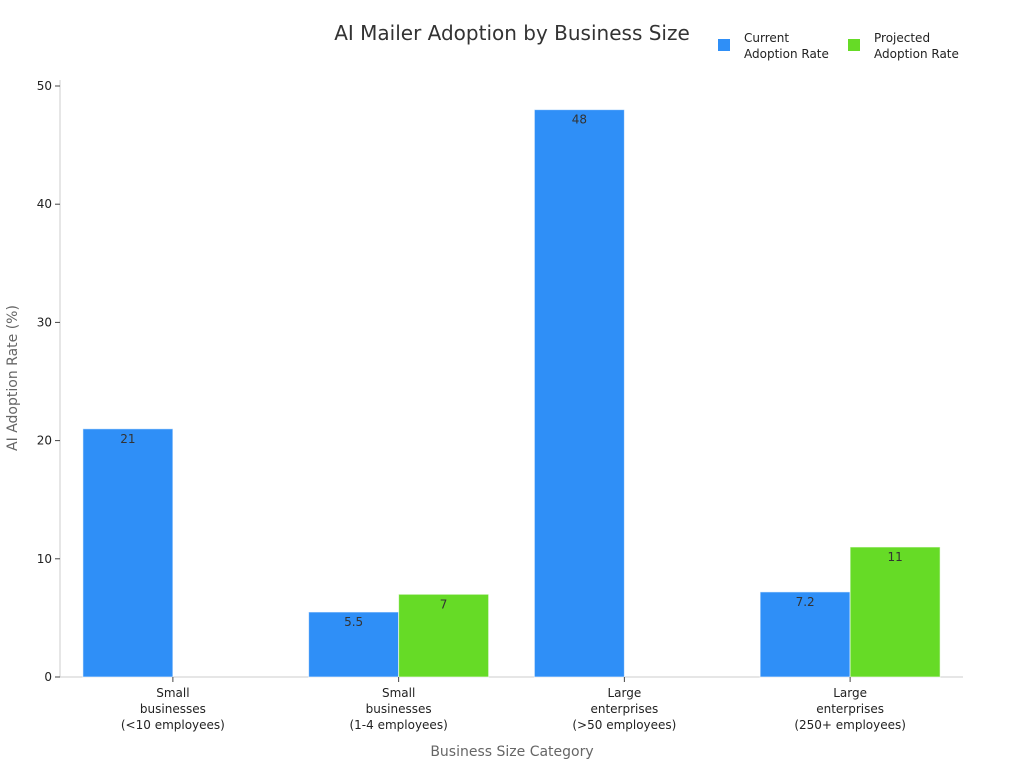  Describe the element at coordinates (44, 441) in the screenshot. I see `y-tick-label: 20` at that location.